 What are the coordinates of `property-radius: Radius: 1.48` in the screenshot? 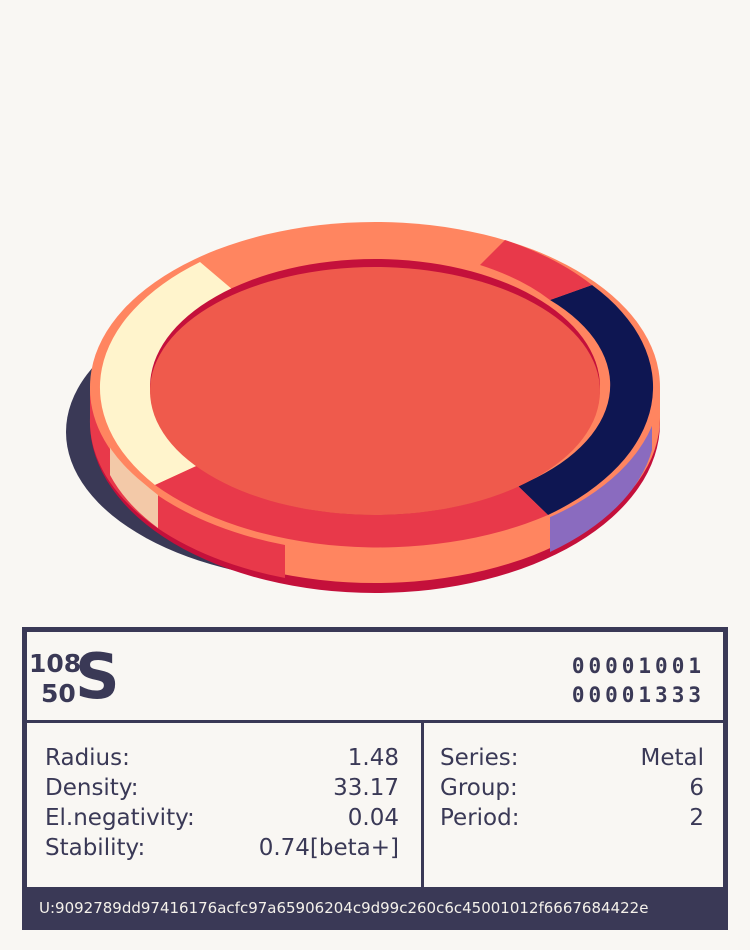 It's located at (222, 758).